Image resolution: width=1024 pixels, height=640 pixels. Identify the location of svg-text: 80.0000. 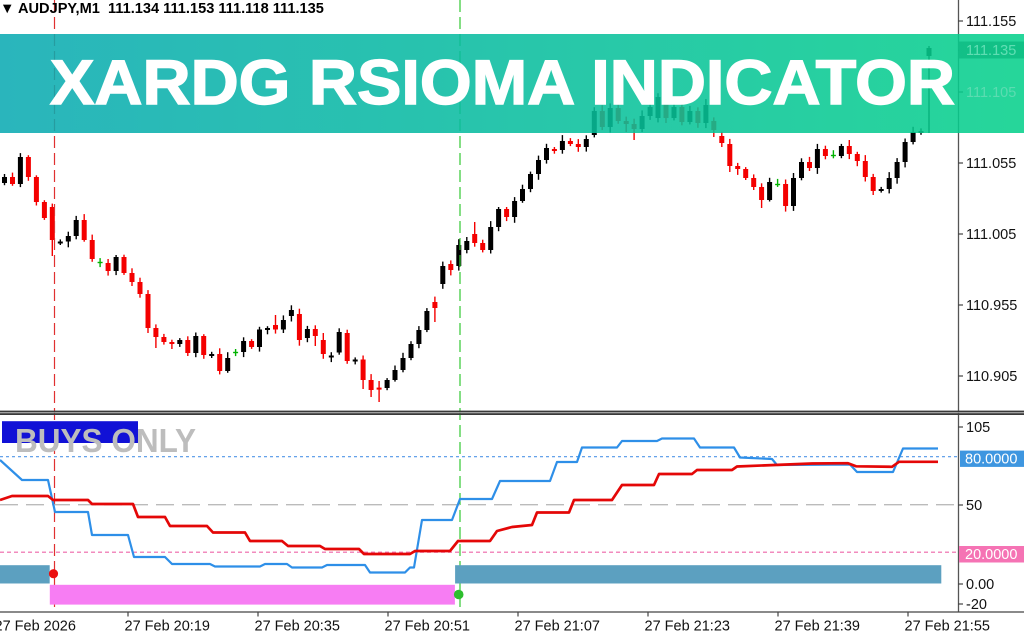
(991, 460).